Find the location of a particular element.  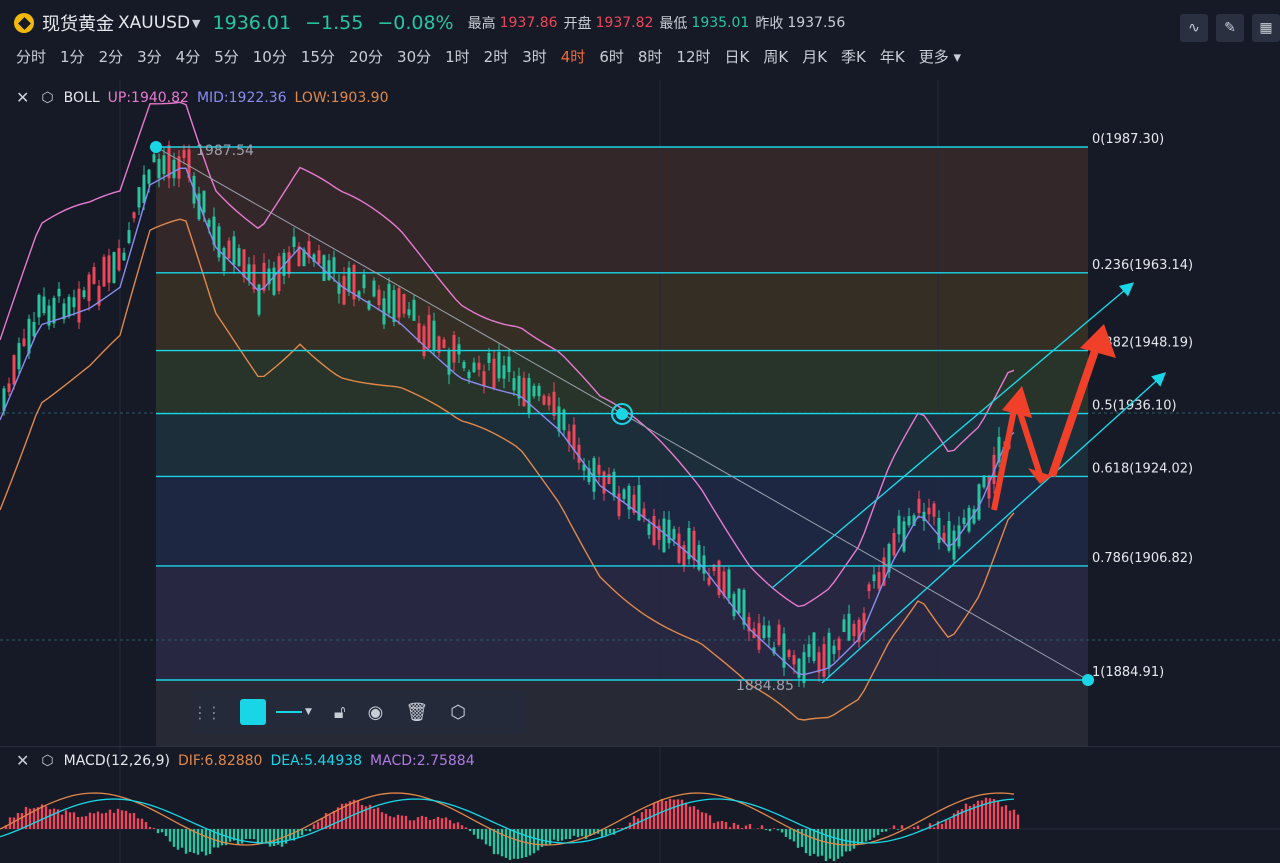

timeframe-tab: 2时 is located at coordinates (496, 56).